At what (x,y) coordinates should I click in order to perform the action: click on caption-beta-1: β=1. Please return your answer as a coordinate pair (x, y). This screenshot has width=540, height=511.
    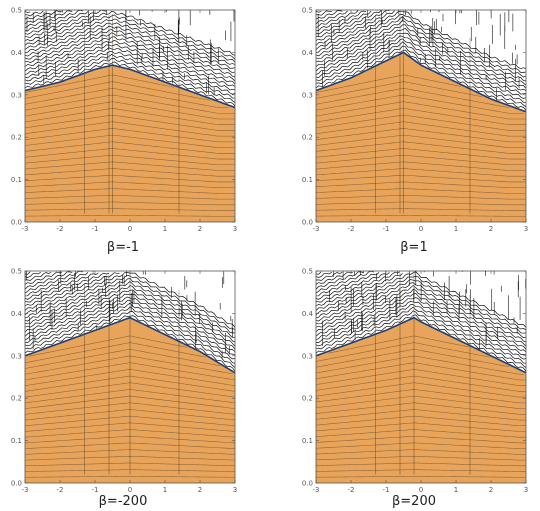
    Looking at the image, I should click on (414, 247).